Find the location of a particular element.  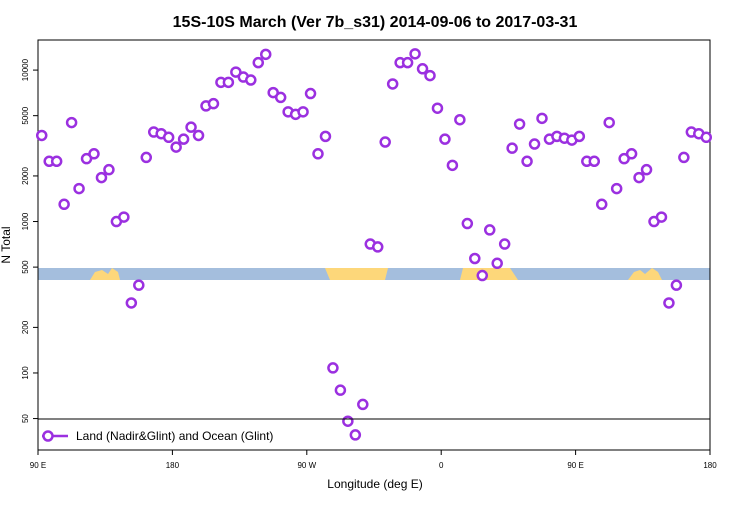

y-tick-label: 100 is located at coordinates (25, 373).